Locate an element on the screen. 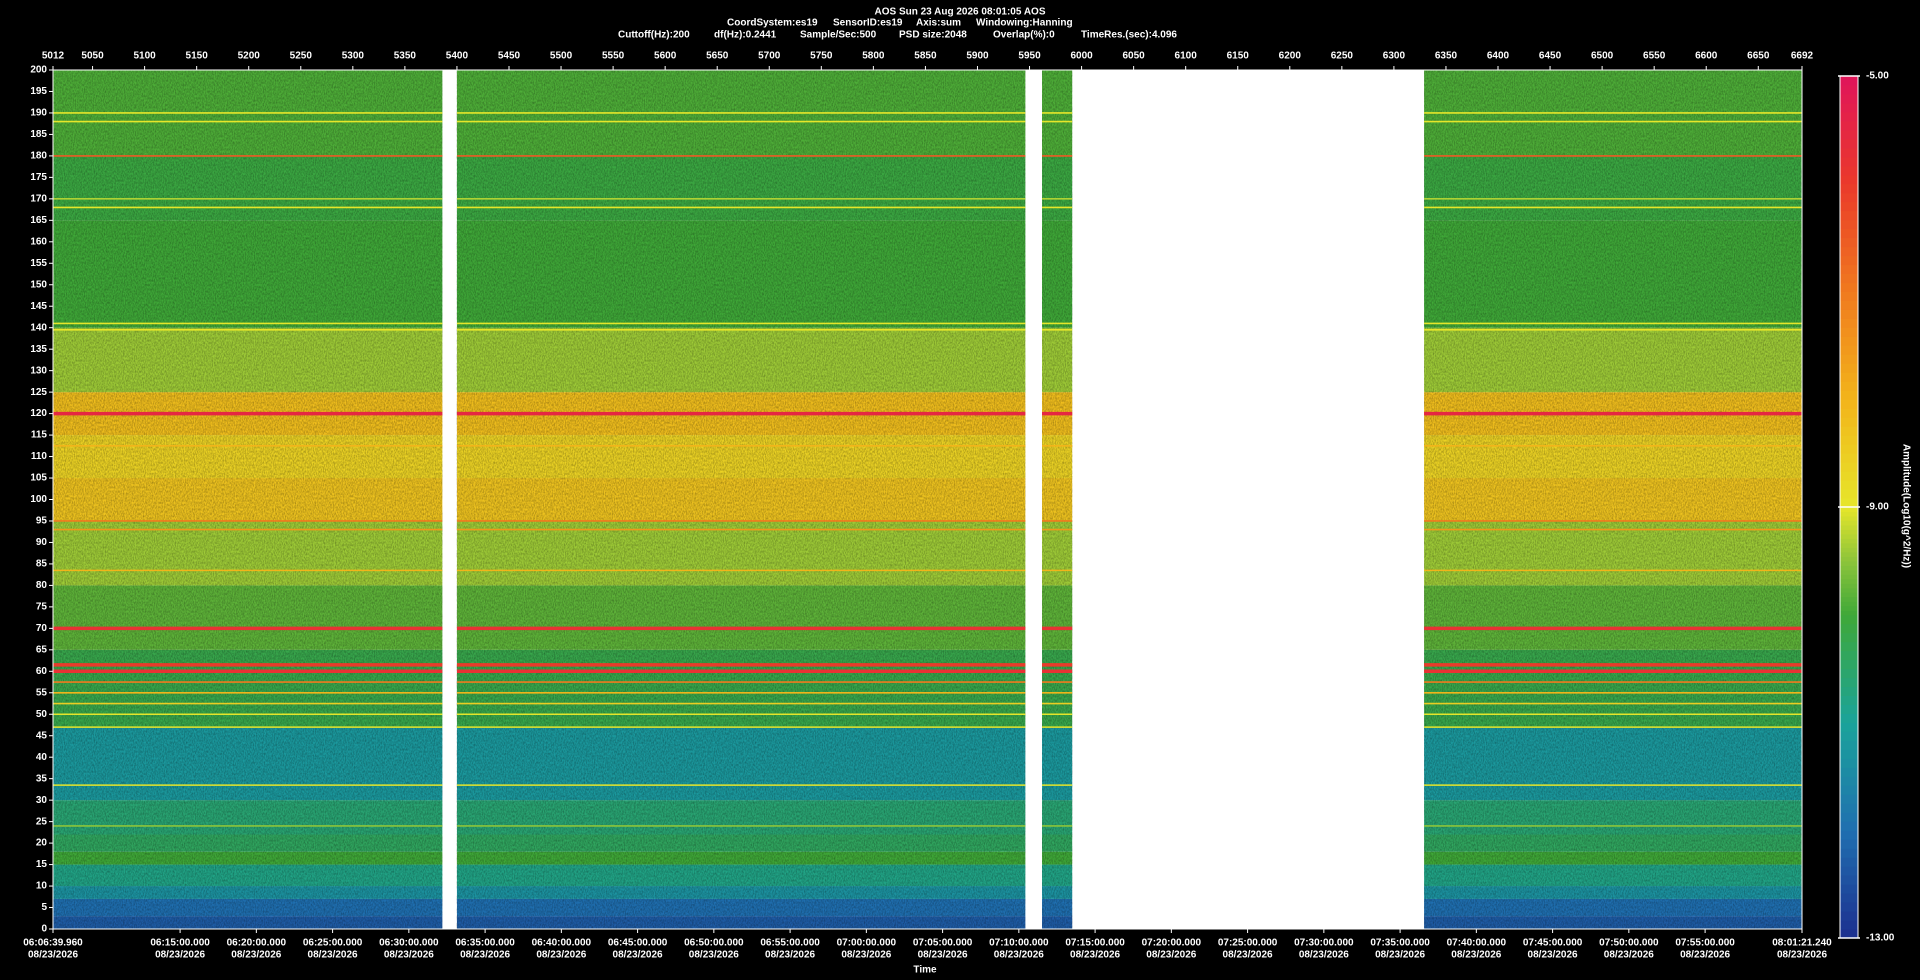 The image size is (1920, 980). x-tick-label: 5850 is located at coordinates (925, 56).